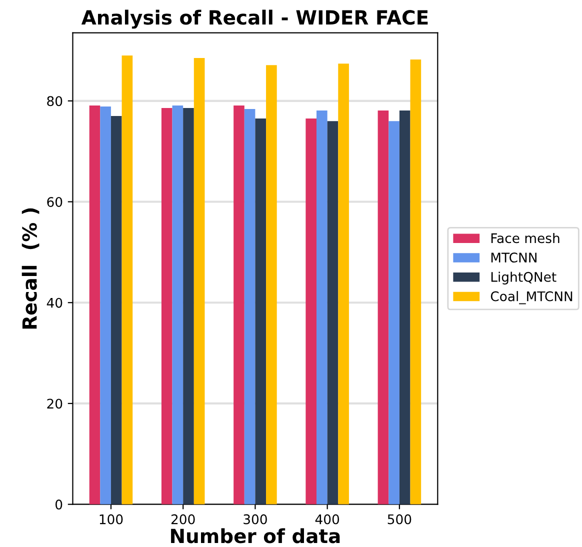 The image size is (582, 547). I want to click on y-tick-label: 60, so click(54, 201).